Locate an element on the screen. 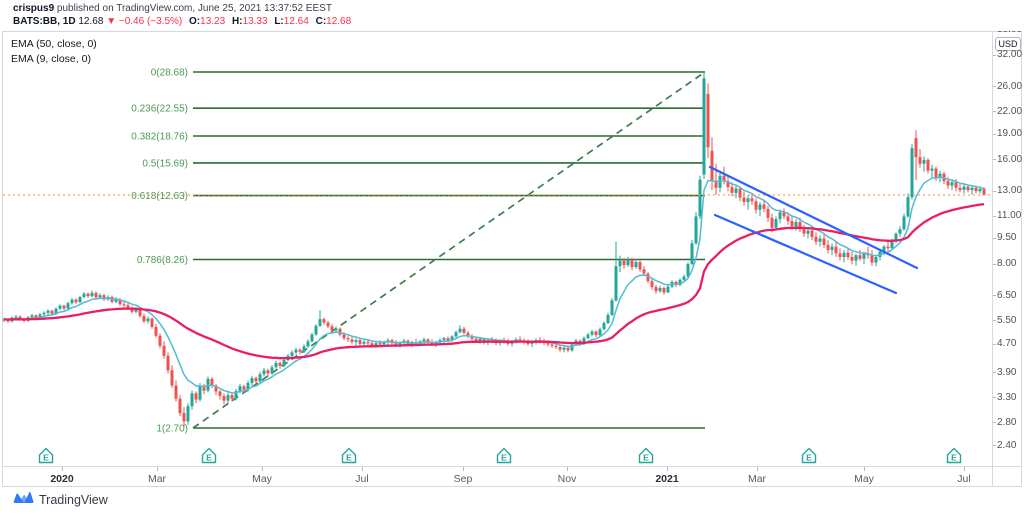  price-tick-label: 3.30 is located at coordinates (1007, 397).